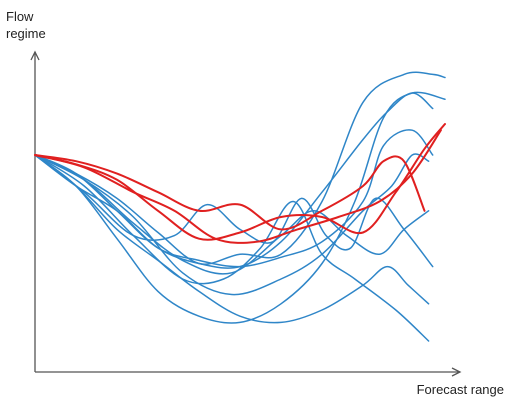 The width and height of the screenshot is (516, 410). What do you see at coordinates (26, 25) in the screenshot?
I see `y-axis-label: Flow regime` at bounding box center [26, 25].